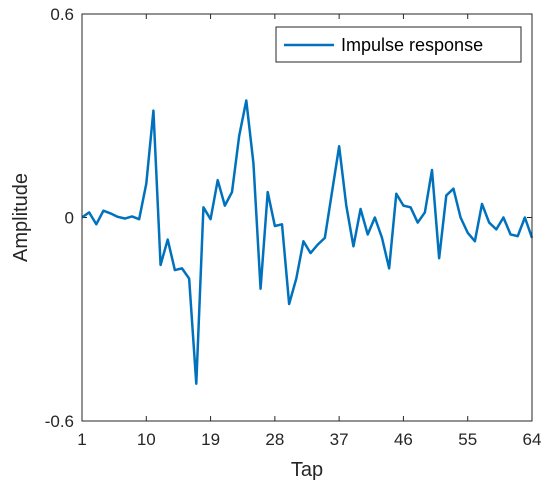 Image resolution: width=550 pixels, height=494 pixels. Describe the element at coordinates (532, 439) in the screenshot. I see `x-tick-label-64: 64` at that location.